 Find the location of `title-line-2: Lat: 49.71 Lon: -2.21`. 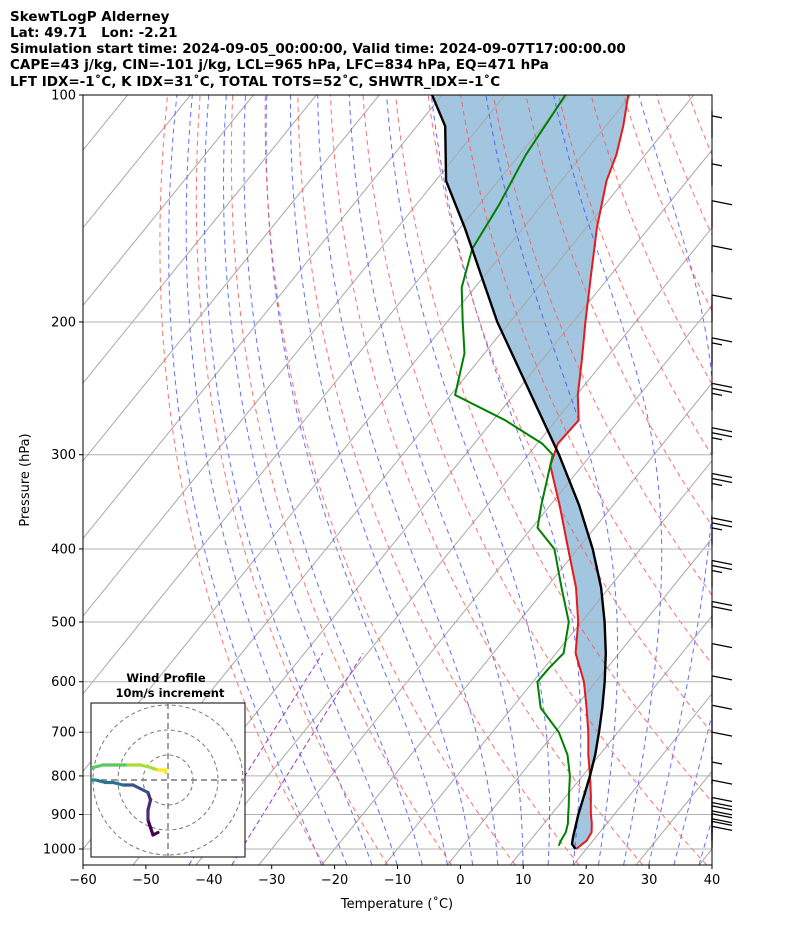

title-line-2: Lat: 49.71 Lon: -2.21 is located at coordinates (94, 33).